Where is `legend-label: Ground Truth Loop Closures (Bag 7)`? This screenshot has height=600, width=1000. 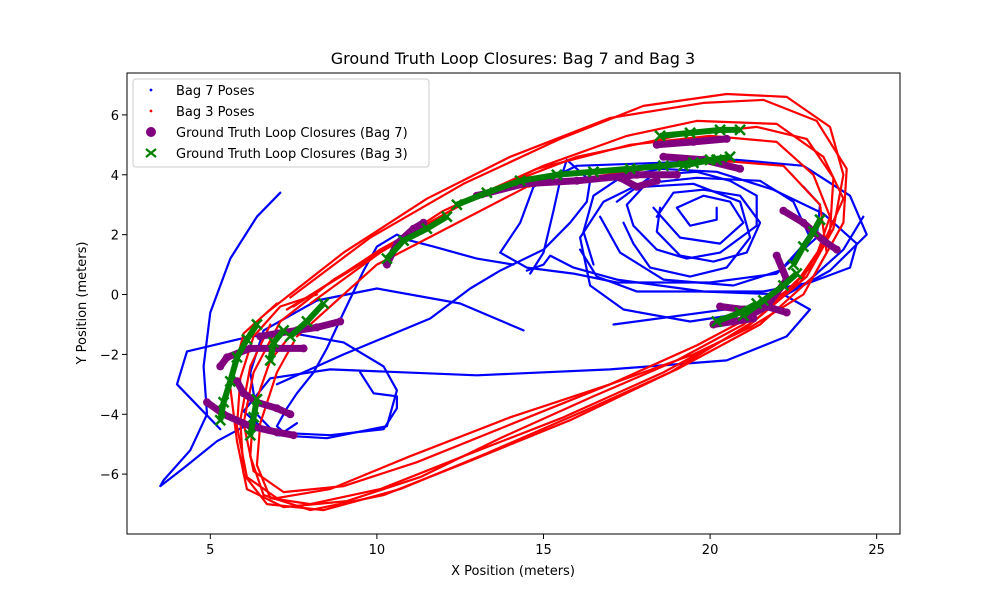 legend-label: Ground Truth Loop Closures (Bag 7) is located at coordinates (292, 133).